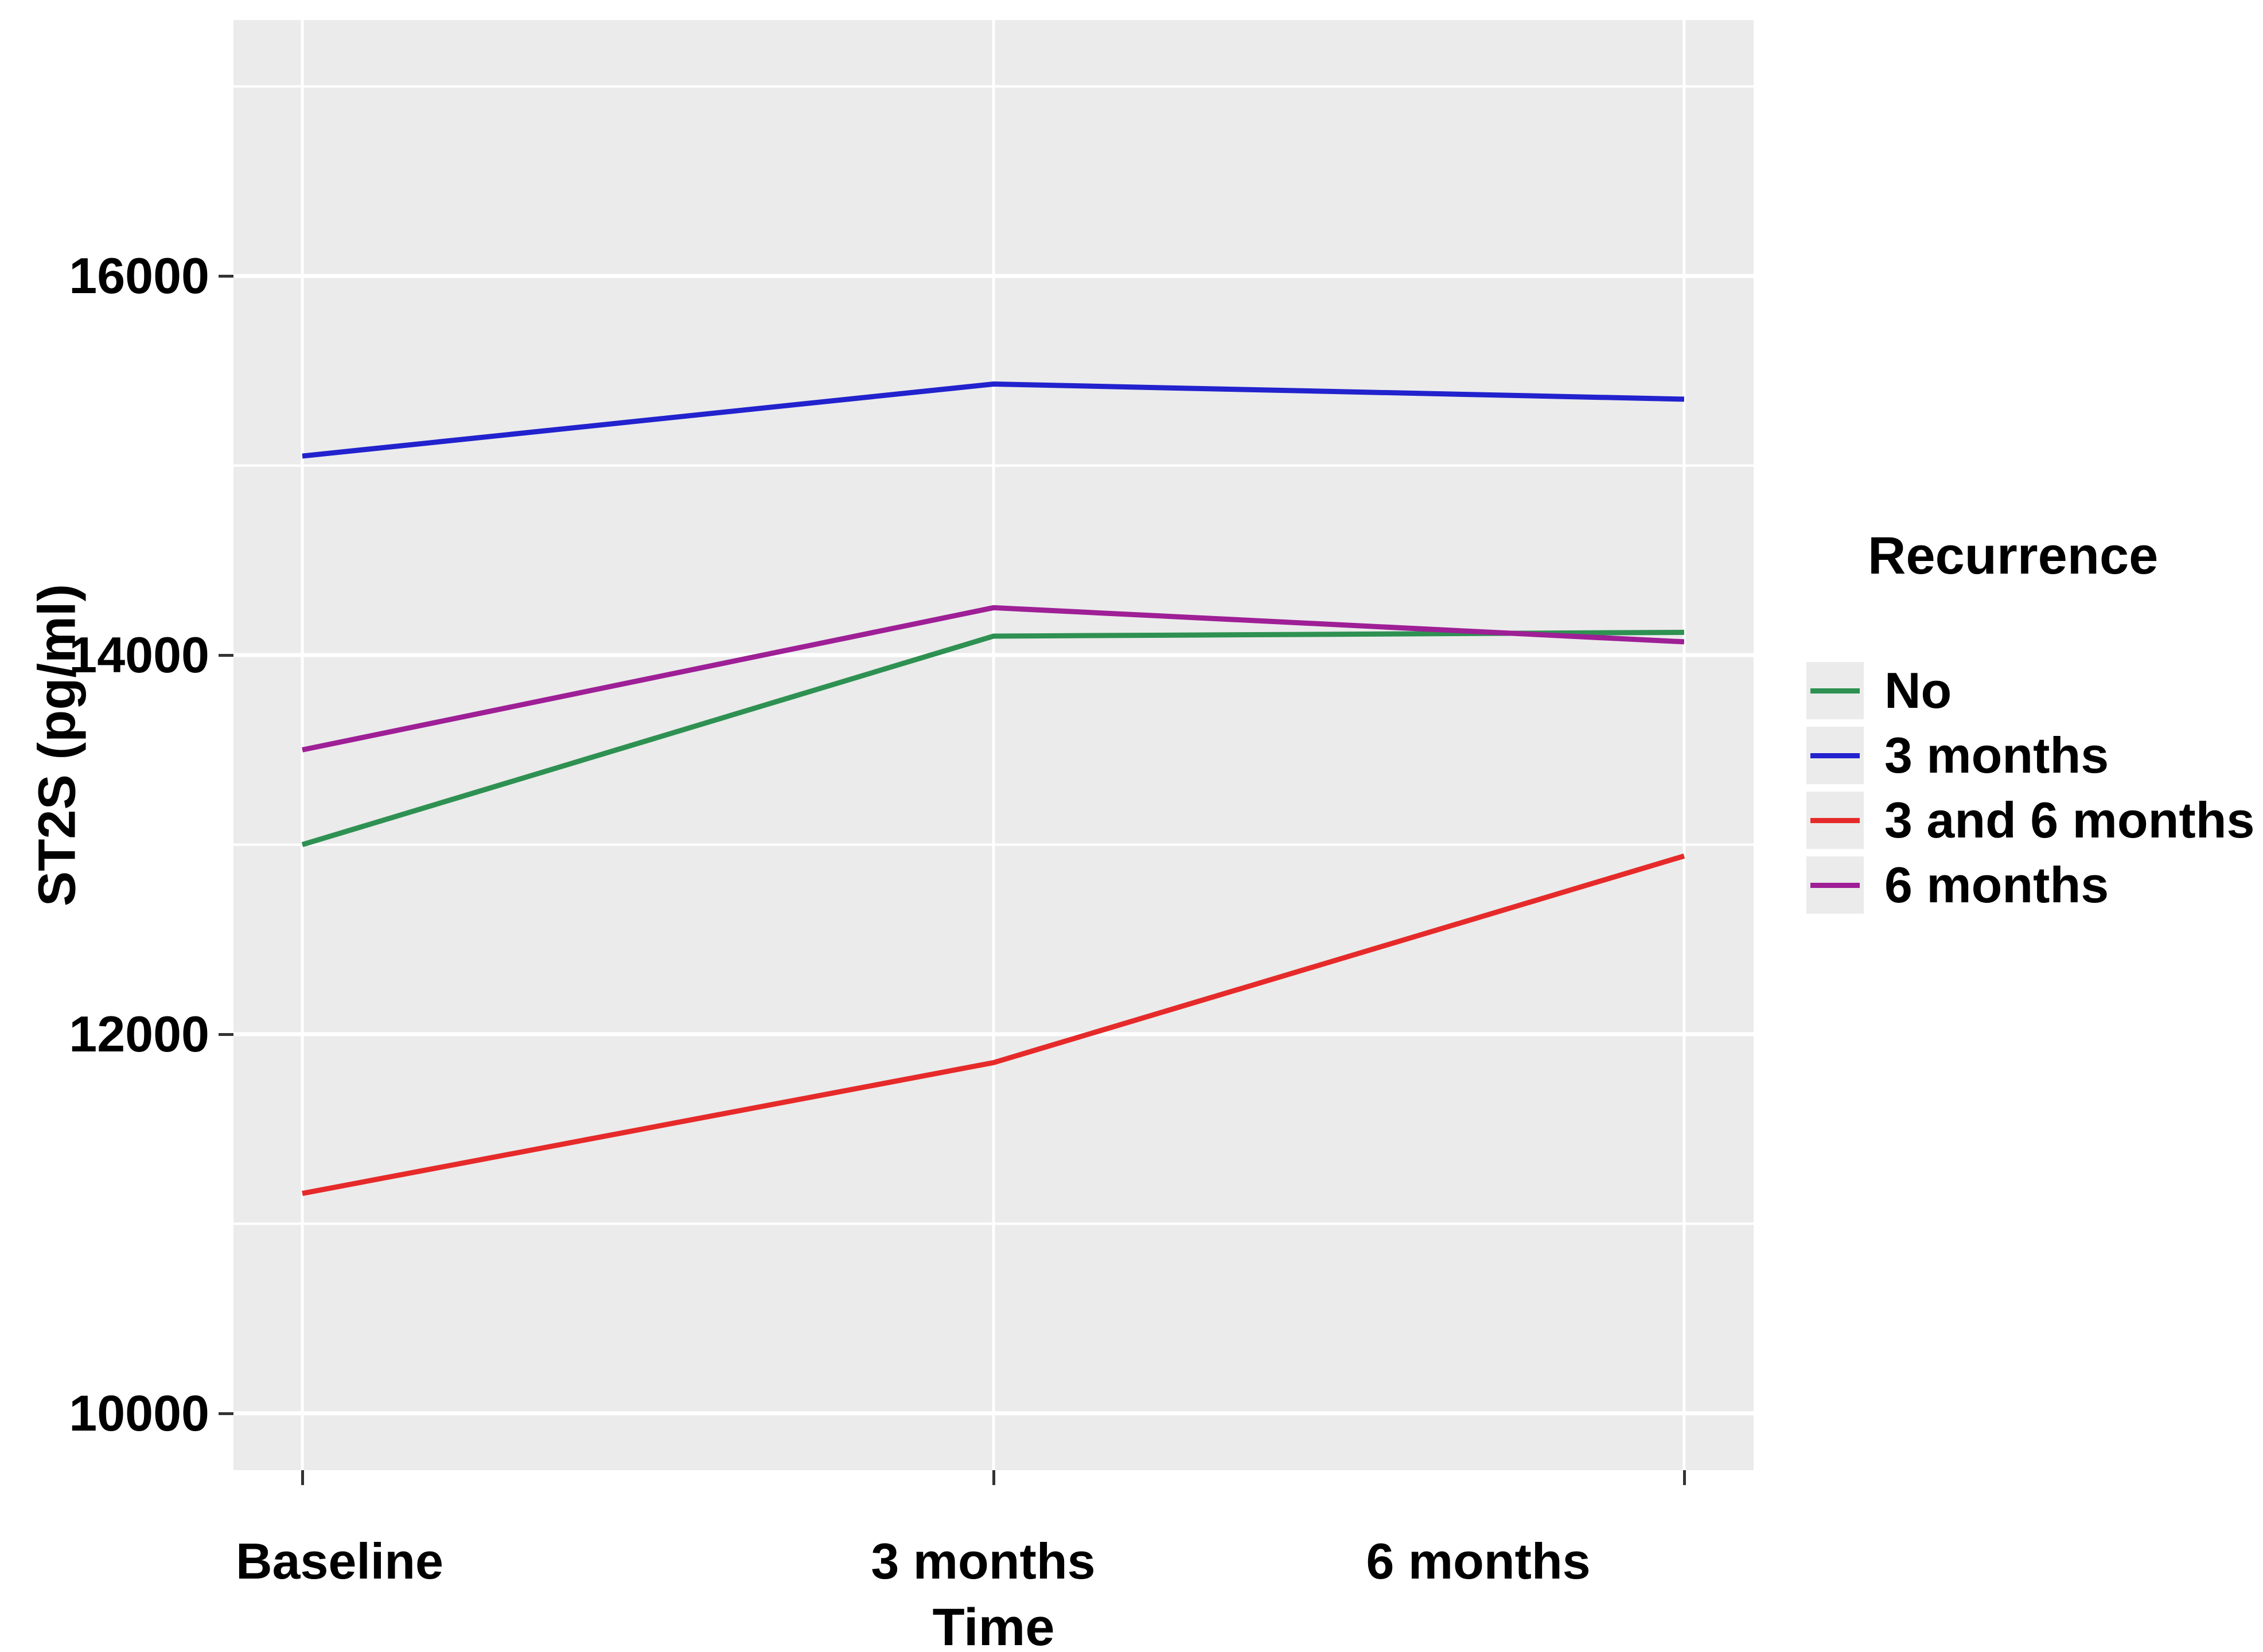 Image resolution: width=2263 pixels, height=1652 pixels. What do you see at coordinates (139, 276) in the screenshot?
I see `y-tick-label: 16000` at bounding box center [139, 276].